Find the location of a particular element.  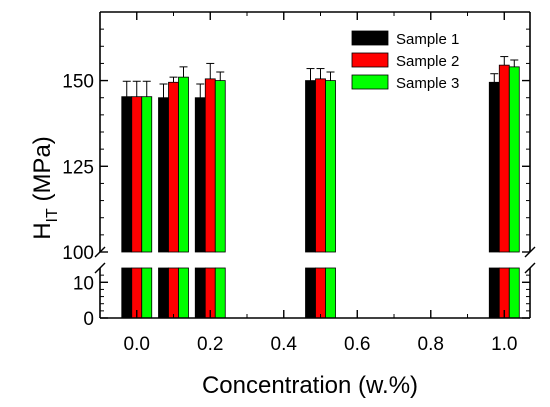

y-tick-label: 125 is located at coordinates (78, 167).